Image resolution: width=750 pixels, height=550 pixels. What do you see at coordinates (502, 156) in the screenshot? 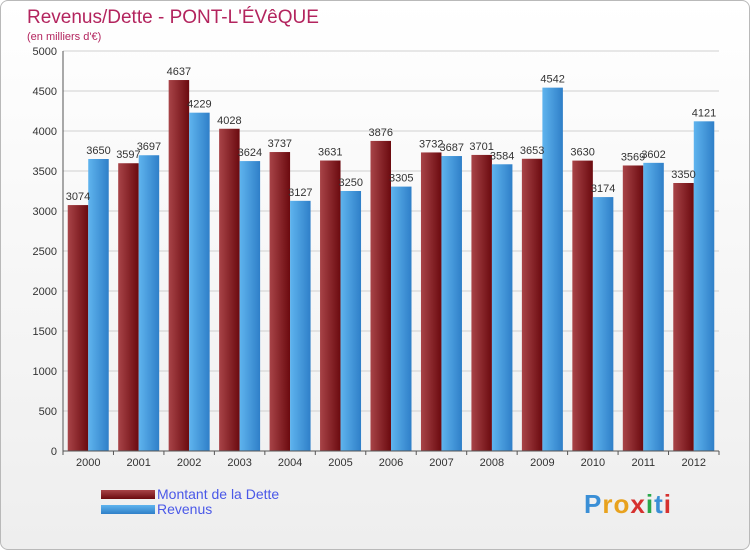
I see `data-label-revenue-2008: 3584` at bounding box center [502, 156].